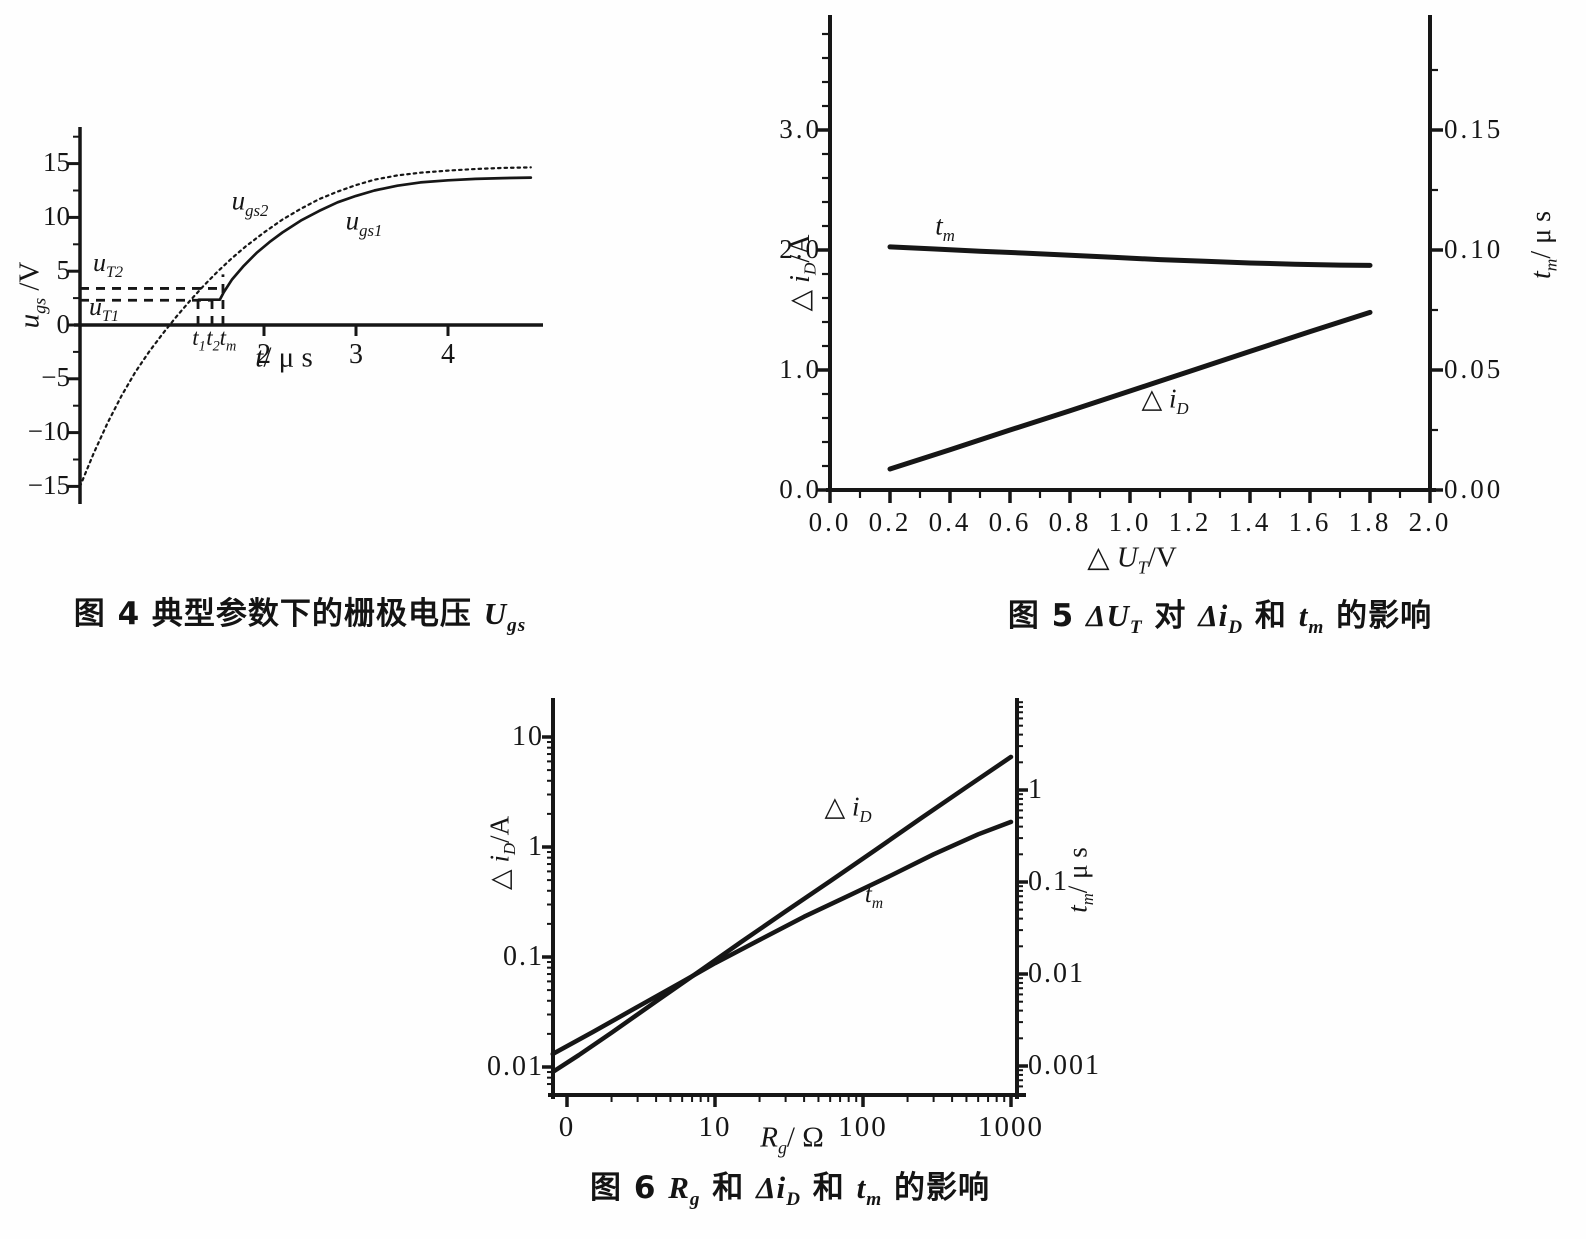 This screenshot has height=1239, width=1586. Describe the element at coordinates (278, 614) in the screenshot. I see `label-part: 图 4 典型参数下的栅极电压` at that location.